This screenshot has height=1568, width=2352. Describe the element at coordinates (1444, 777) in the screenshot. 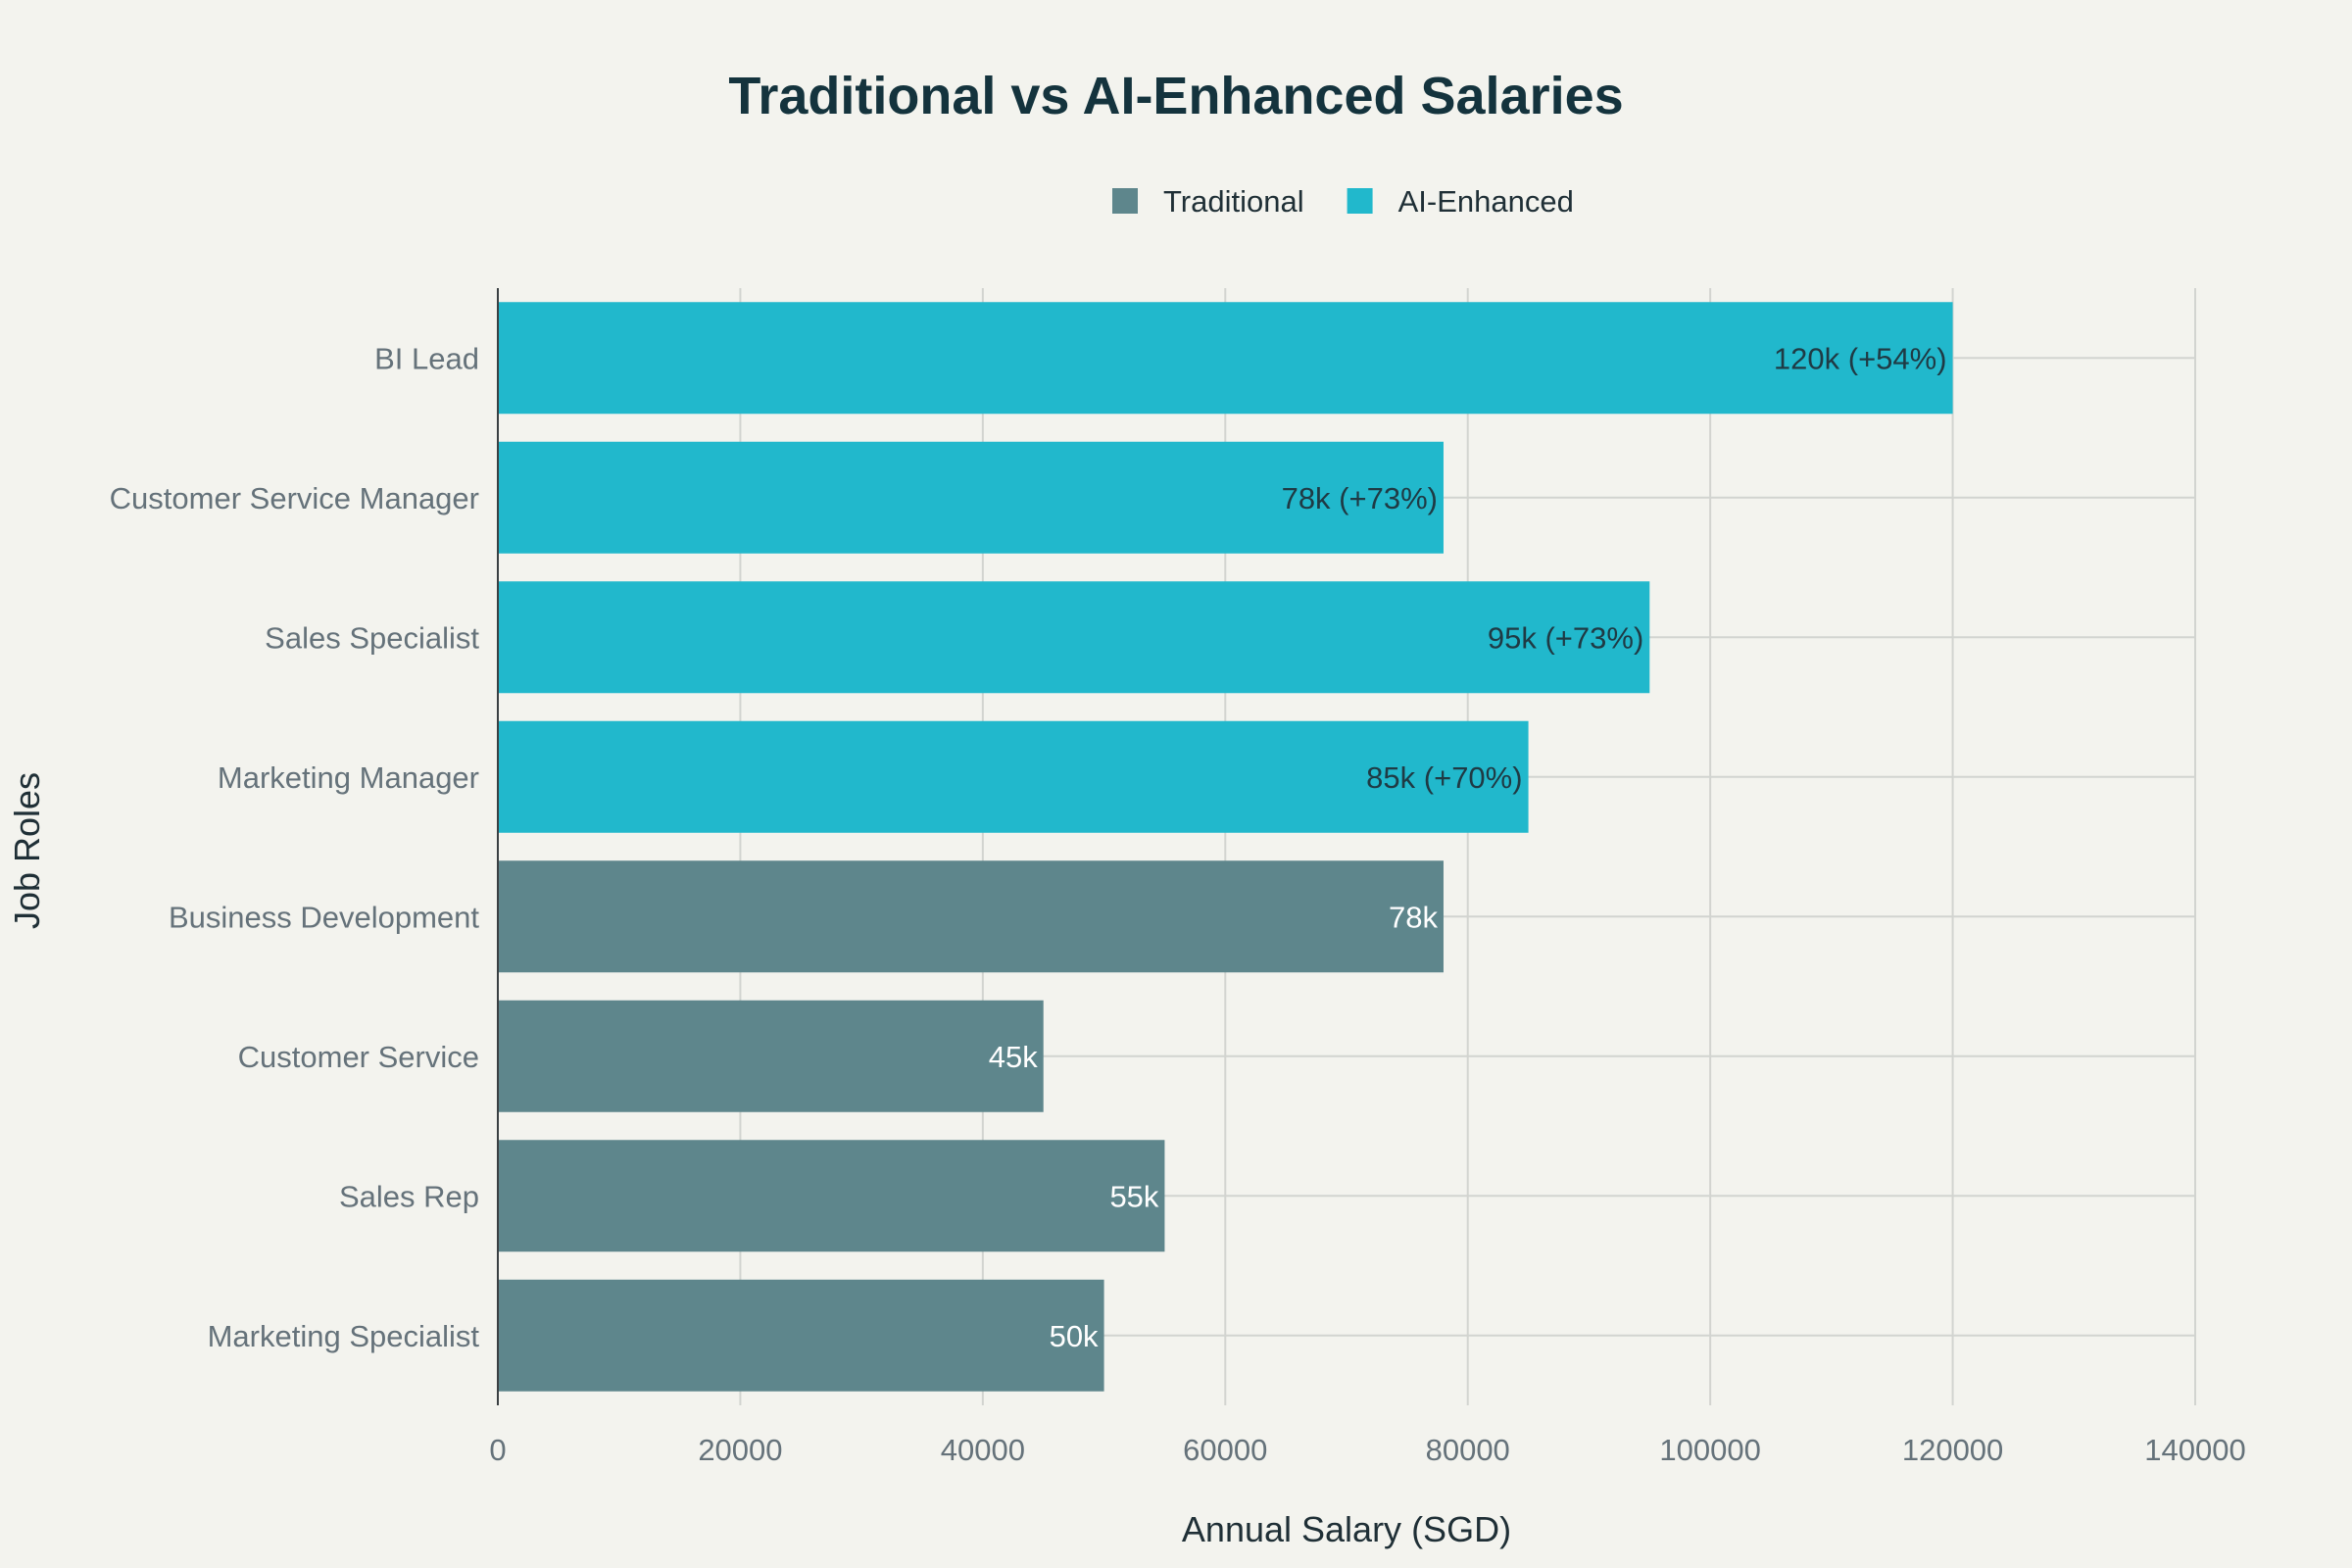

I see `bar-data-label: 85k (+70%)` at that location.